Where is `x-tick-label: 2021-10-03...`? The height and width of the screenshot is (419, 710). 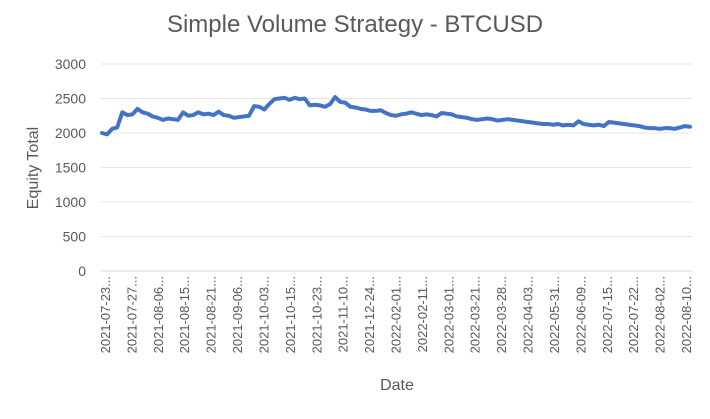
x-tick-label: 2021-10-03... is located at coordinates (263, 314).